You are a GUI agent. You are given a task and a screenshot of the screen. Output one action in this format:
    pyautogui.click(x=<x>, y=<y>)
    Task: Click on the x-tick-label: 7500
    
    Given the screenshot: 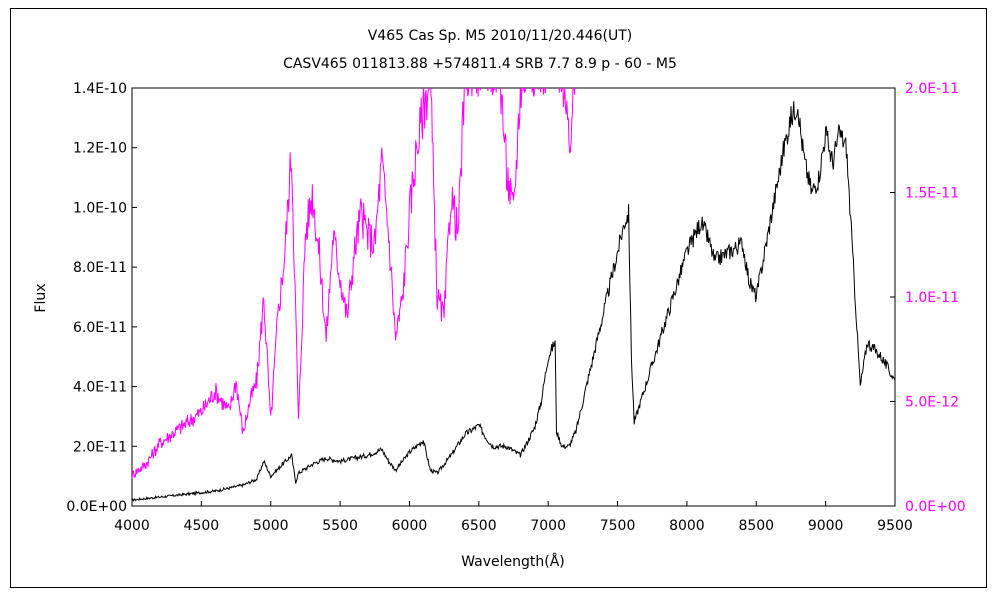 What is the action you would take?
    pyautogui.click(x=618, y=526)
    